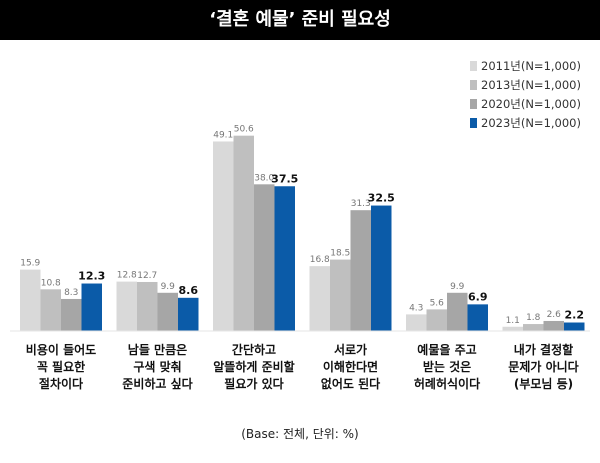 The width and height of the screenshot is (600, 463). Describe the element at coordinates (350, 366) in the screenshot. I see `category-label-3-1: 이해한다면` at that location.